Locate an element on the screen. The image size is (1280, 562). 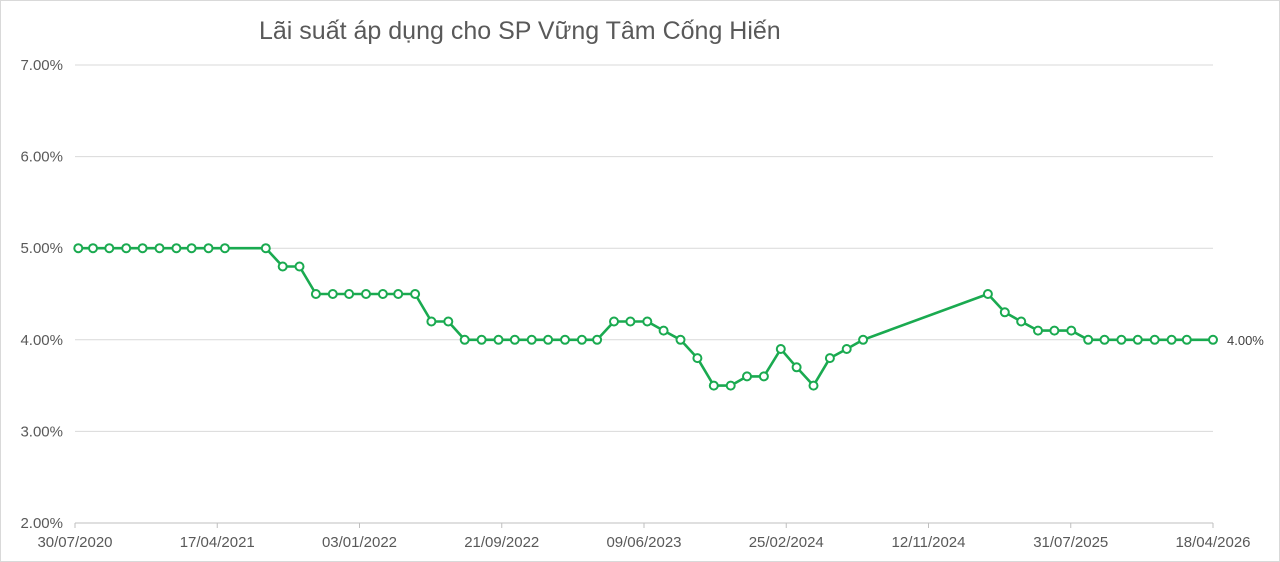
end-value-label: 4.00% is located at coordinates (1245, 340).